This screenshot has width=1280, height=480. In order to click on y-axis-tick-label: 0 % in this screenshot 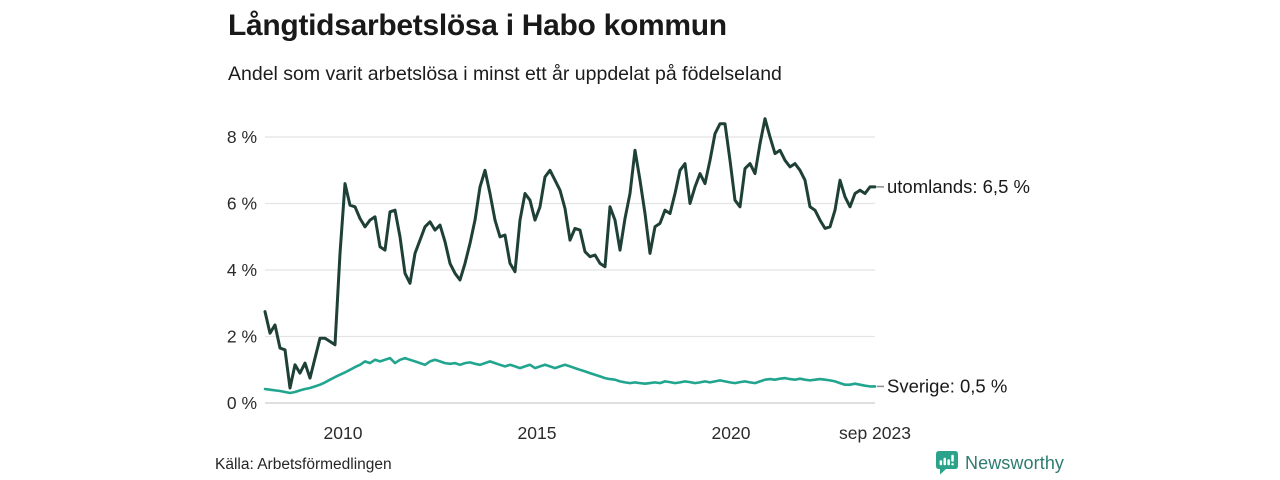, I will do `click(242, 403)`.